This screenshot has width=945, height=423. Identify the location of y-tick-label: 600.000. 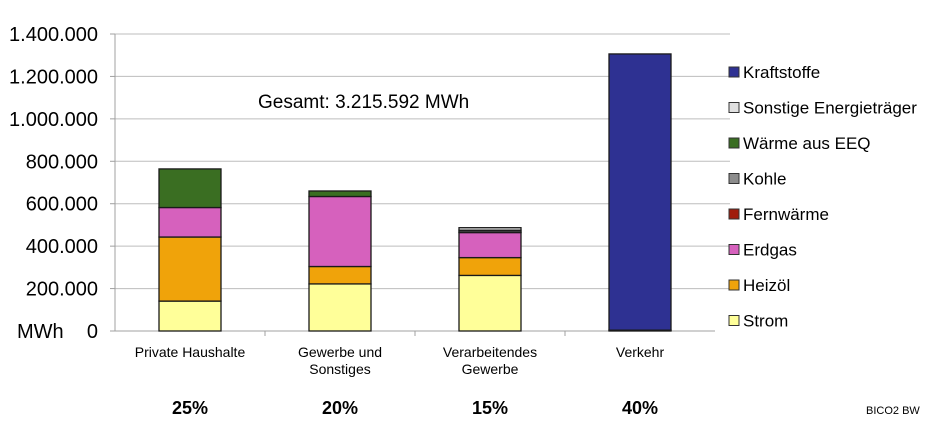
(62, 205).